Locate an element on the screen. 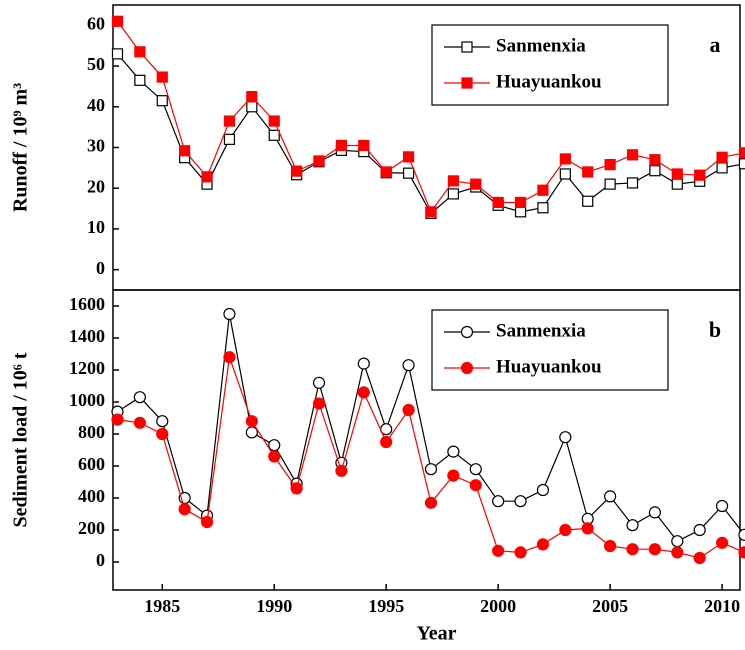 The image size is (745, 650). y-tick-label: 800 is located at coordinates (91, 432).